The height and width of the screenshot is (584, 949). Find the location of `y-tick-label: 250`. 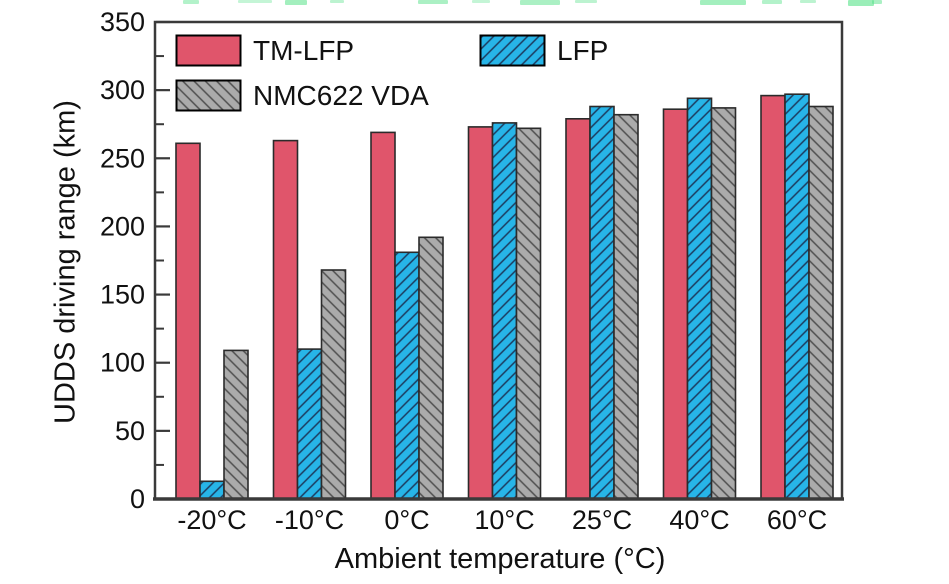

y-tick-label: 250 is located at coordinates (122, 158).